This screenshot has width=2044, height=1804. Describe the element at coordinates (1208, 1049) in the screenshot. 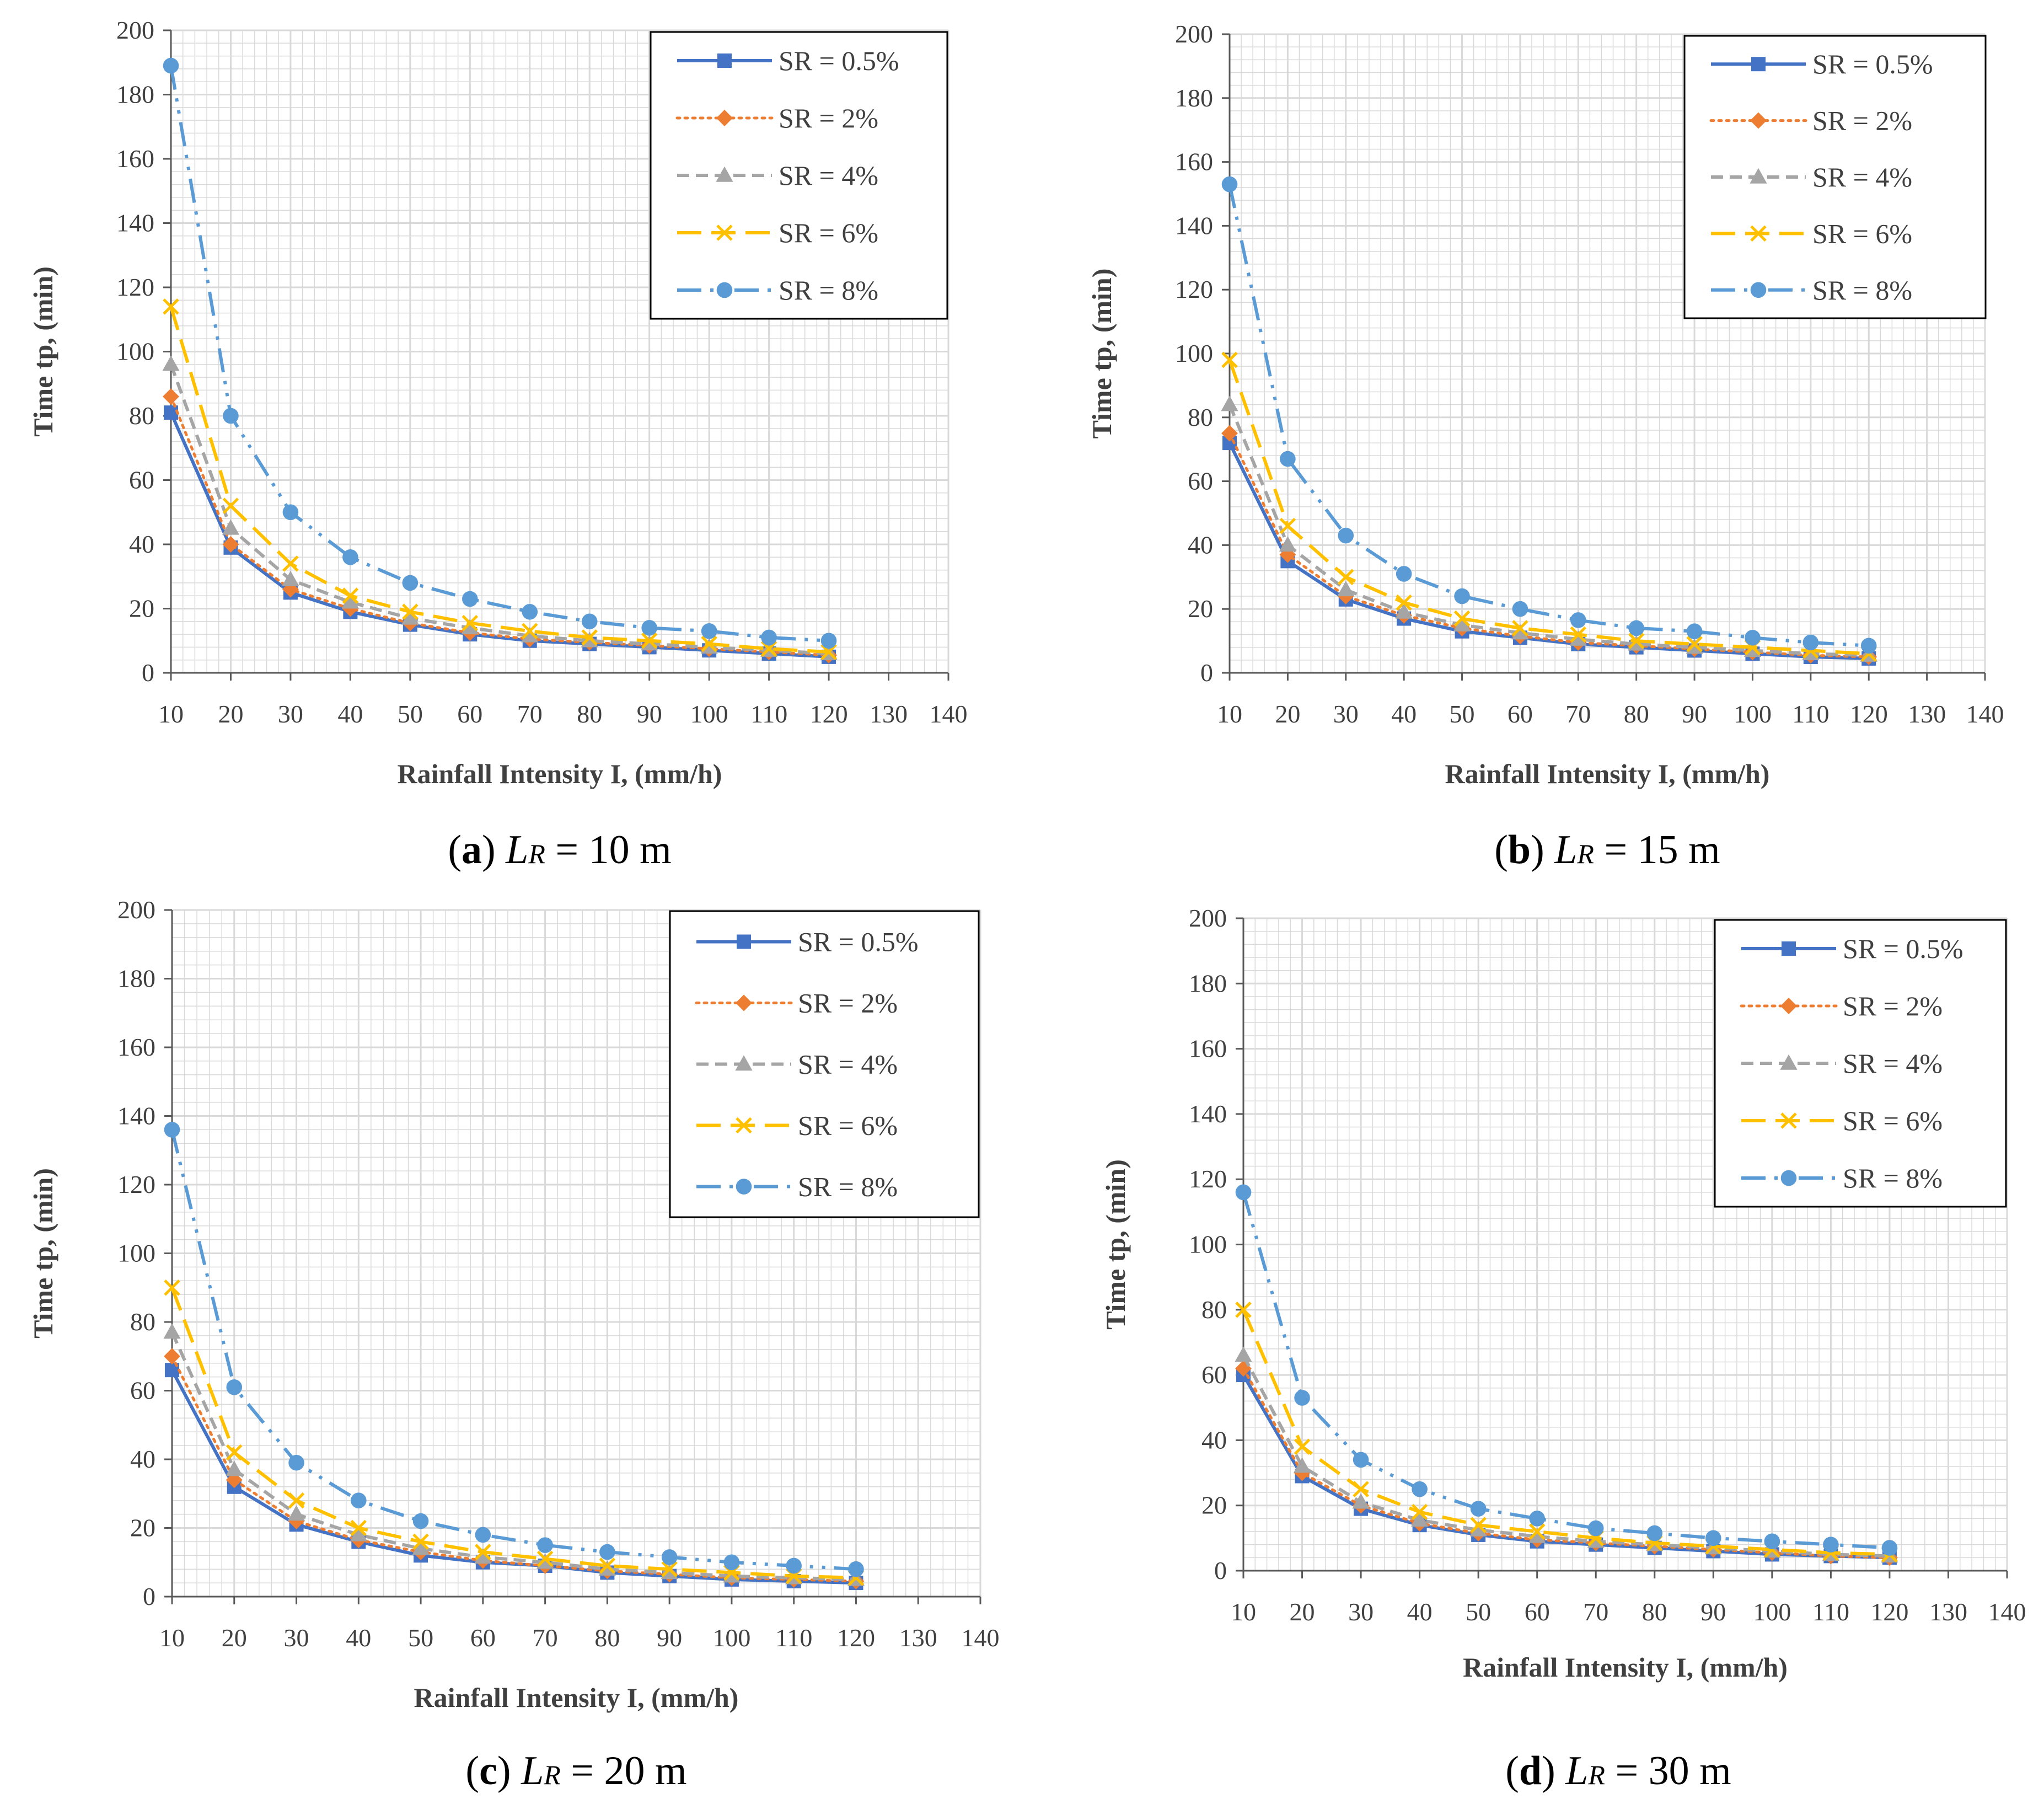

I see `y-tick-label: 160` at that location.